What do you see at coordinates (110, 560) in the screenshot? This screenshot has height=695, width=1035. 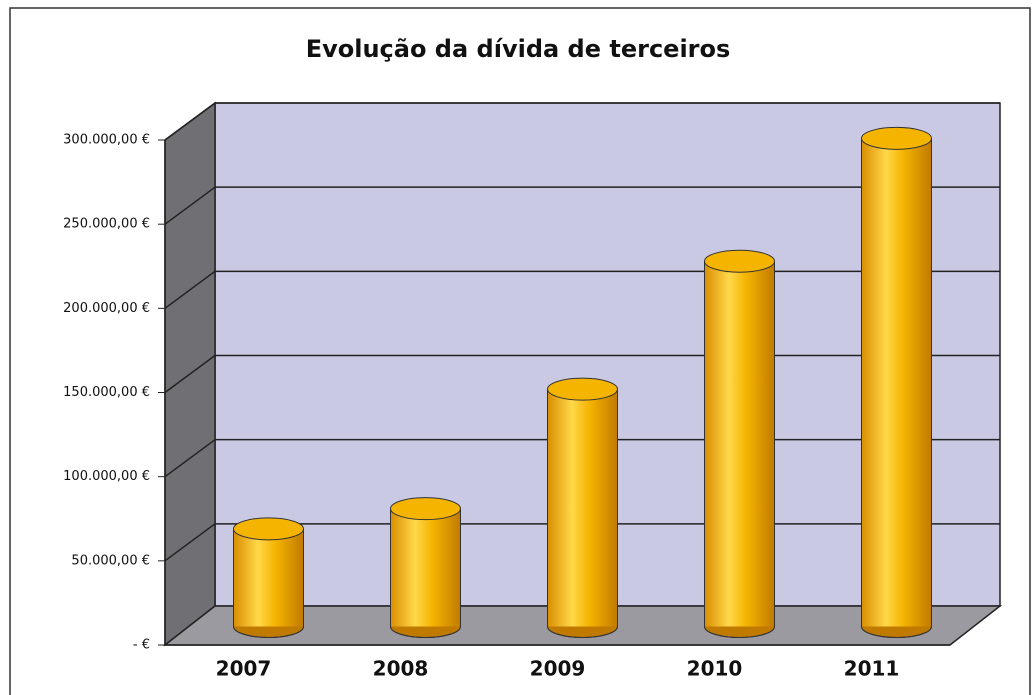 I see `y-tick-label: 50.000,00 €` at bounding box center [110, 560].